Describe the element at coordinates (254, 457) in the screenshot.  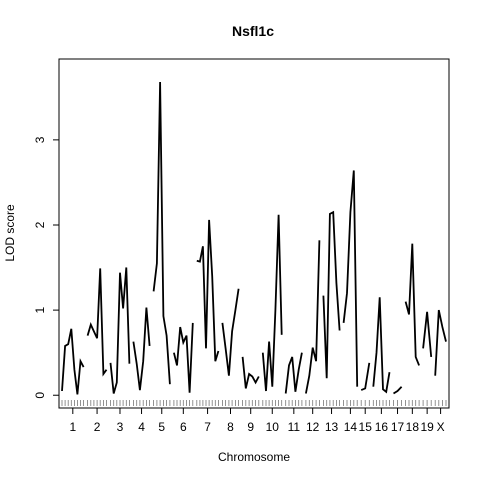
I see `x-axis-label: Chromosome` at that location.